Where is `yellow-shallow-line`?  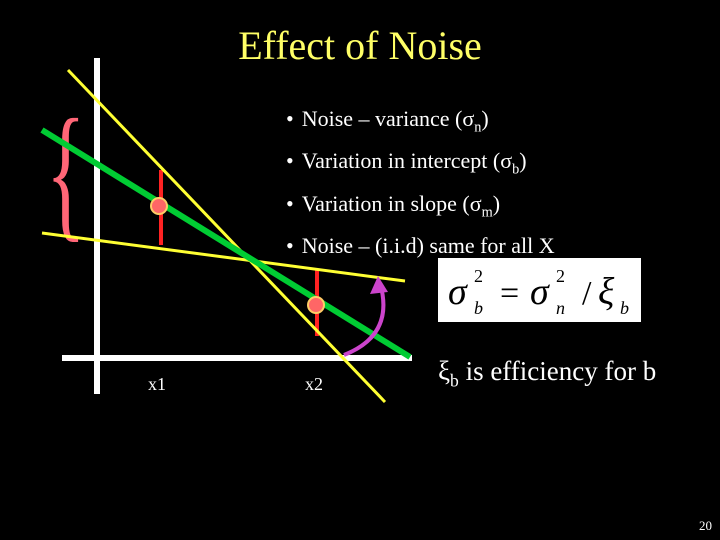
yellow-shallow-line is located at coordinates (223, 257).